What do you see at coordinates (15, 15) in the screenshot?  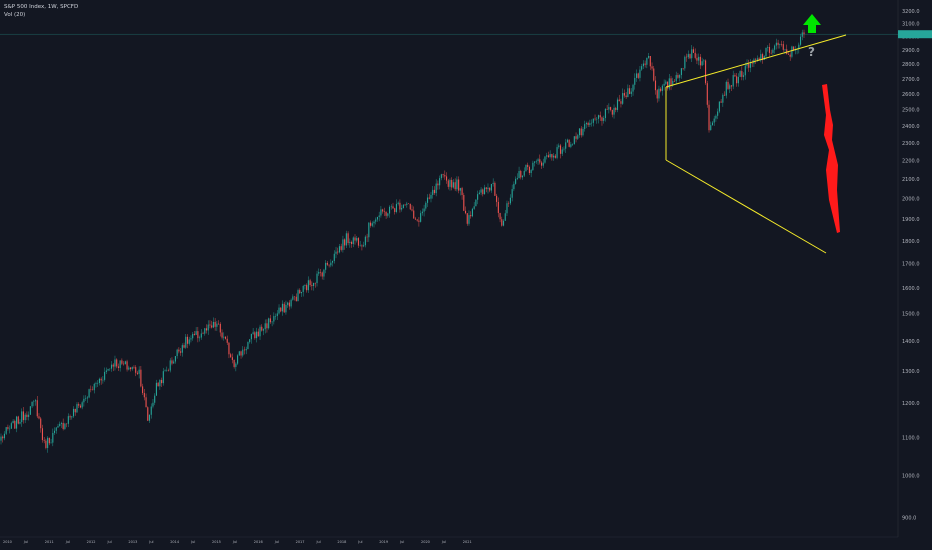 I see `volume-indicator-label: Vol (20)` at bounding box center [15, 15].